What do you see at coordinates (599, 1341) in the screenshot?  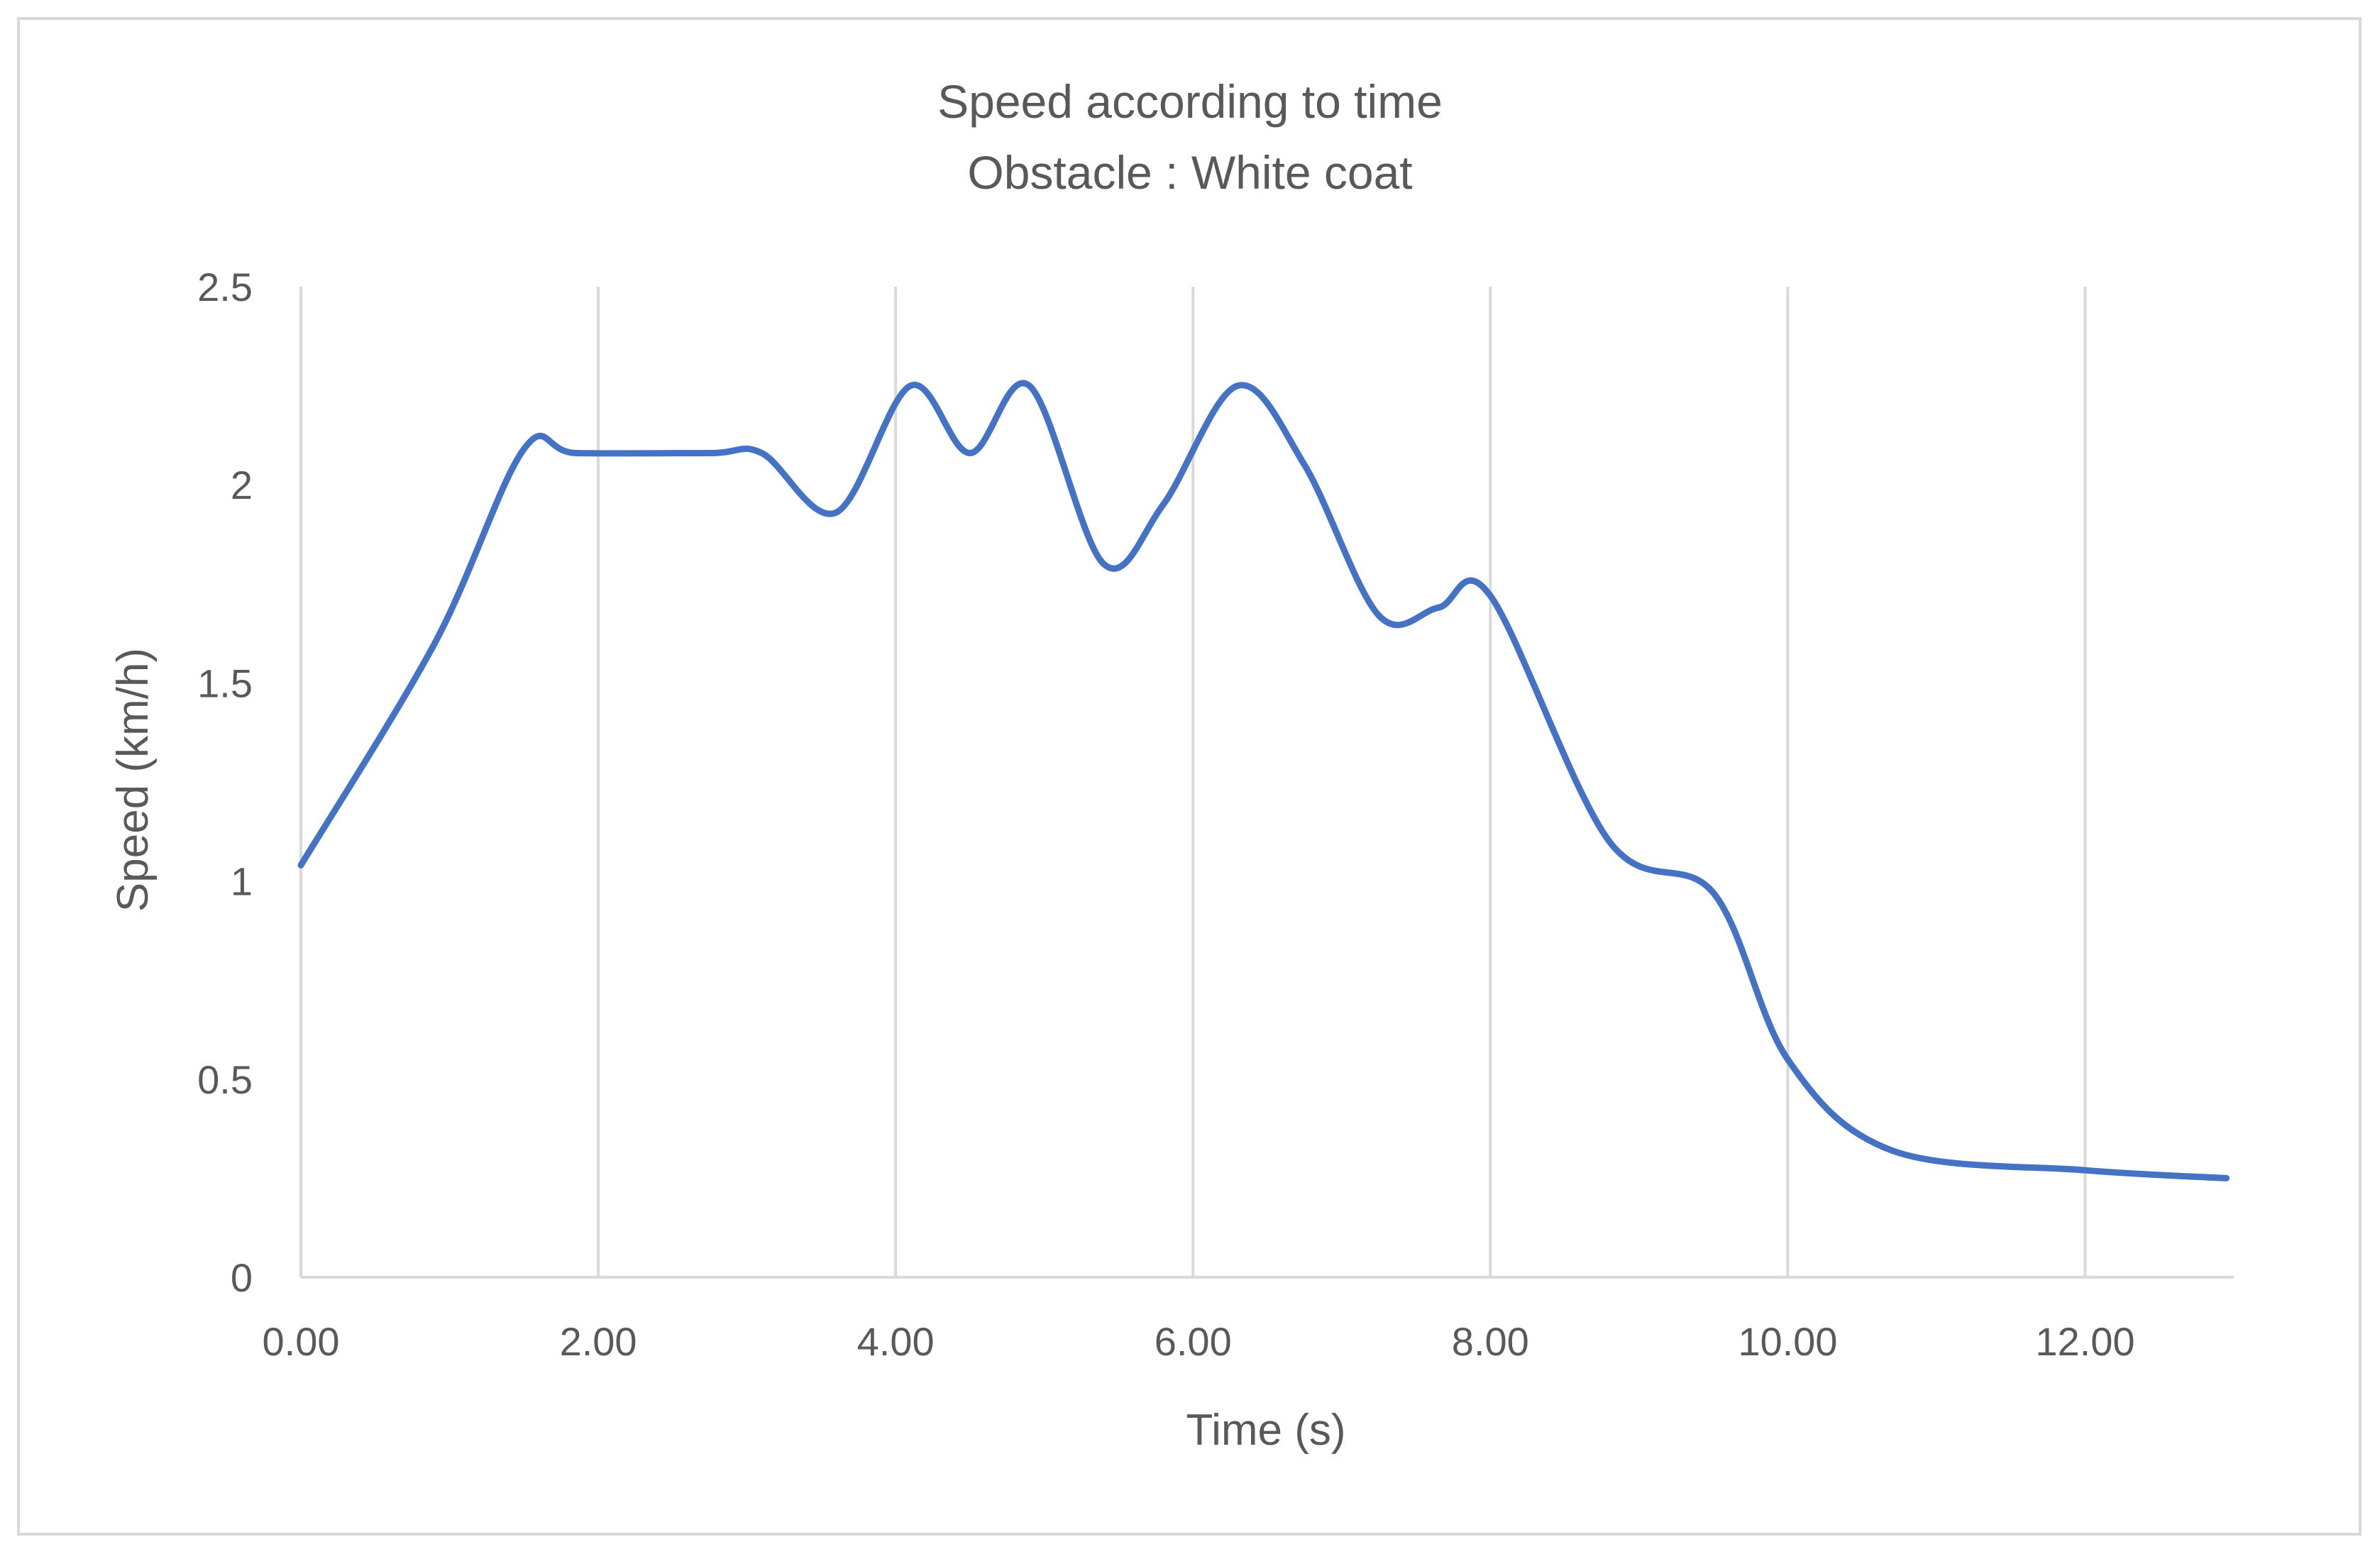 I see `x-tick-label: 2.00` at bounding box center [599, 1341].